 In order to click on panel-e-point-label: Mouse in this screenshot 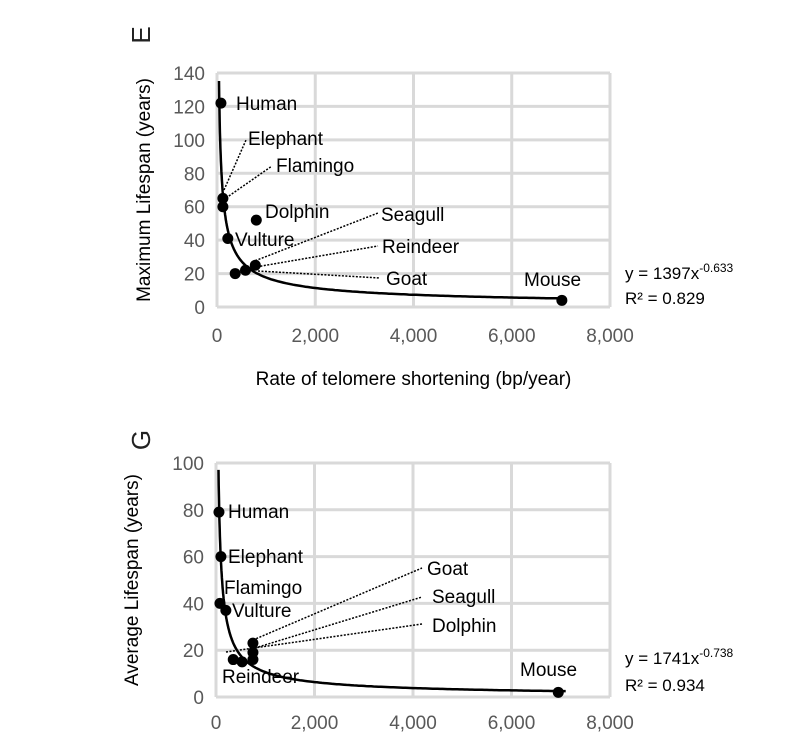, I will do `click(552, 280)`.